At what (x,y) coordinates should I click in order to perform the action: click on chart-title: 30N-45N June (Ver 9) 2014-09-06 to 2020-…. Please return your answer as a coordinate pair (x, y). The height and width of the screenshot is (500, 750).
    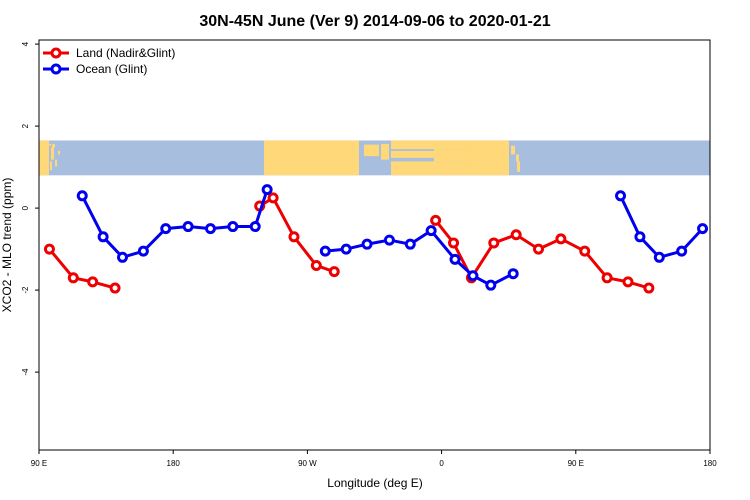
    Looking at the image, I should click on (374, 21).